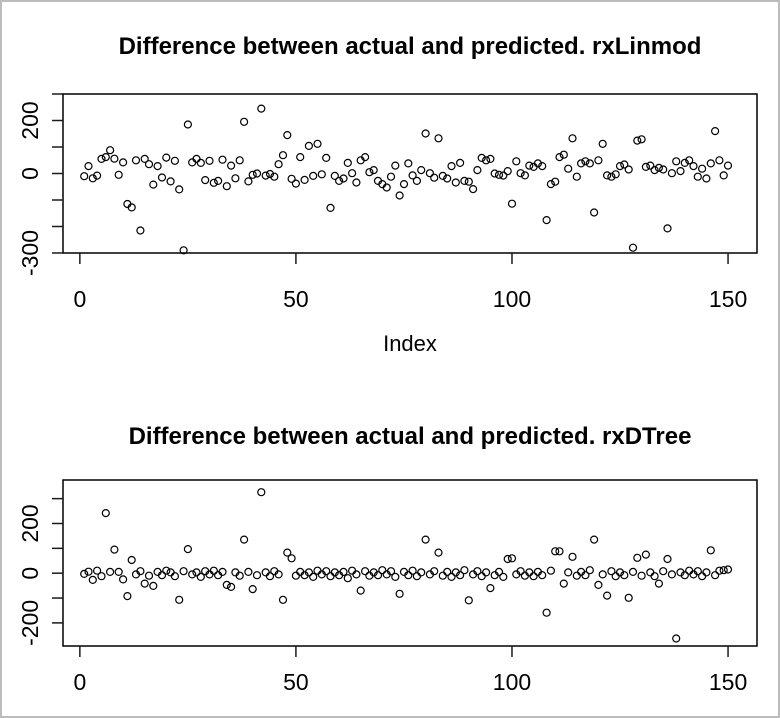  What do you see at coordinates (30, 120) in the screenshot?
I see `y-tick-label: 200` at bounding box center [30, 120].